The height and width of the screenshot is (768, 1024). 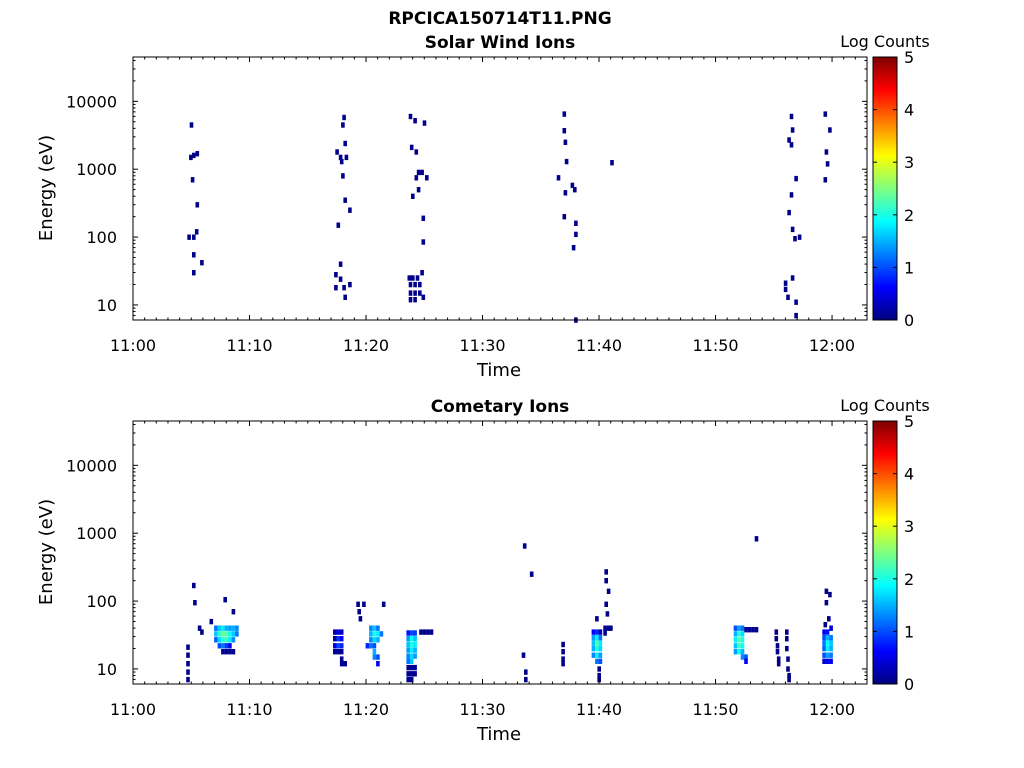 I want to click on x-tick-label: 11:30, so click(x=482, y=345).